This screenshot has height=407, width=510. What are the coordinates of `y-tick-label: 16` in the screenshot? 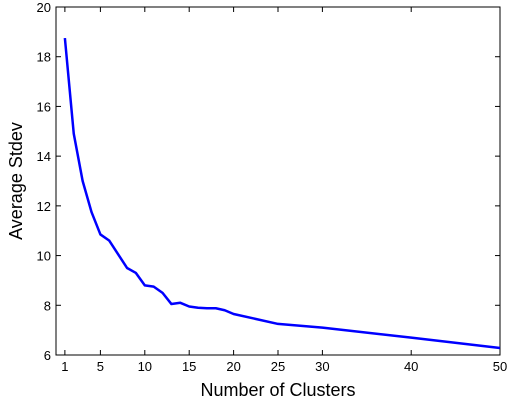 It's located at (44, 106).